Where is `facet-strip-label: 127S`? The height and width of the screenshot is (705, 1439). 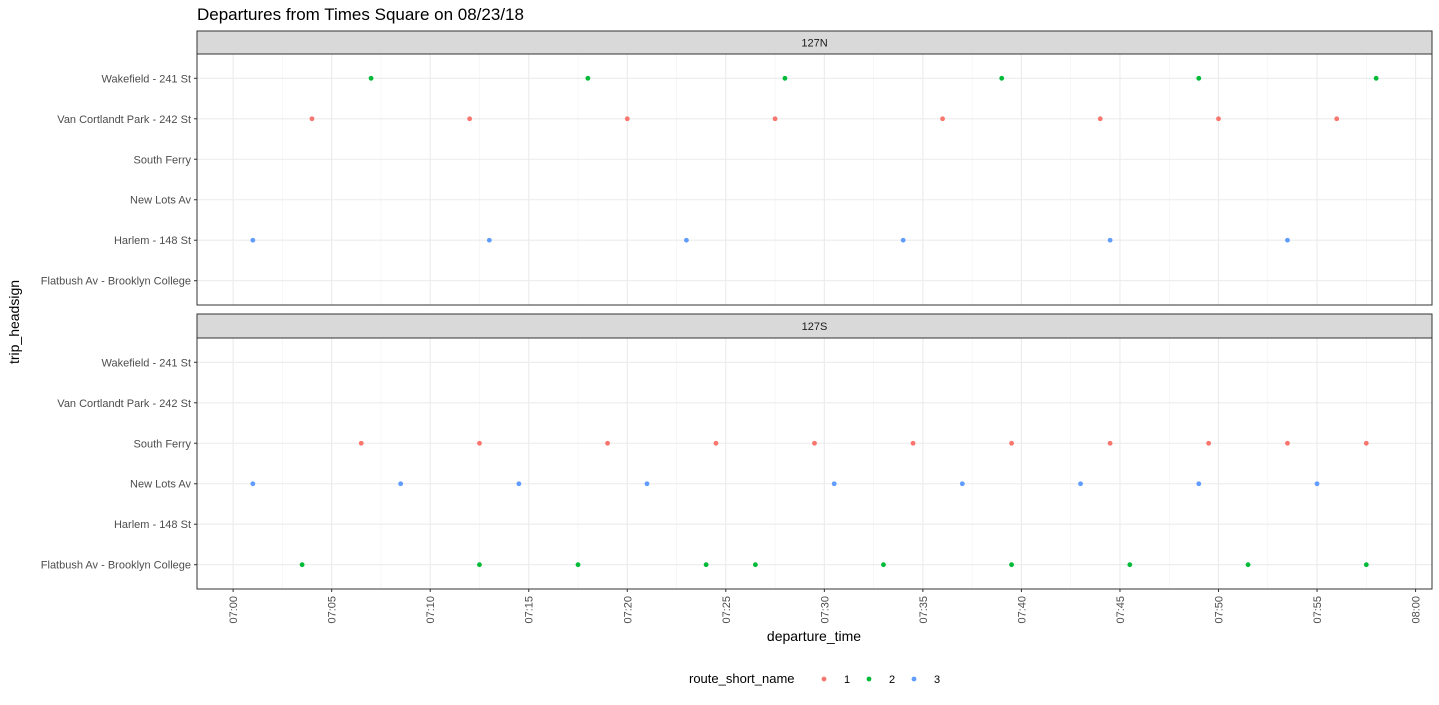
facet-strip-label: 127S is located at coordinates (815, 327).